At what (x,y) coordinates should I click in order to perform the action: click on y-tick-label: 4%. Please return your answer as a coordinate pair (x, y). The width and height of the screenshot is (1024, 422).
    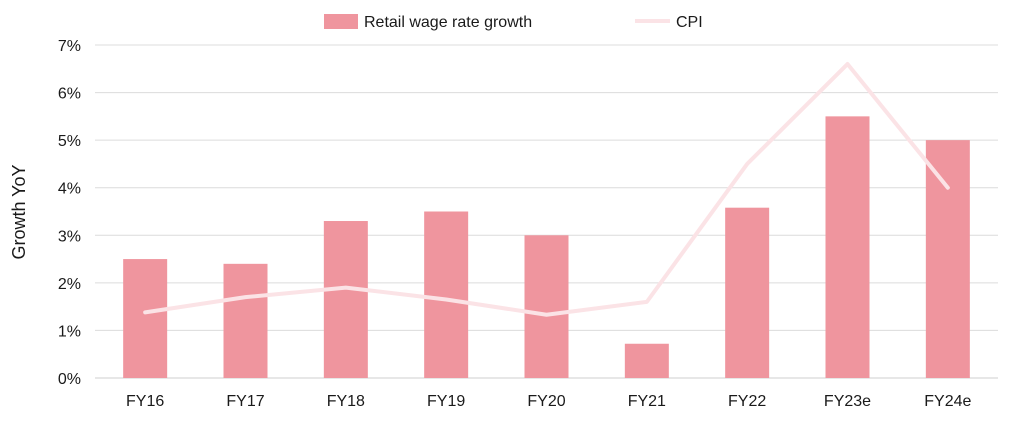
    Looking at the image, I should click on (69, 189).